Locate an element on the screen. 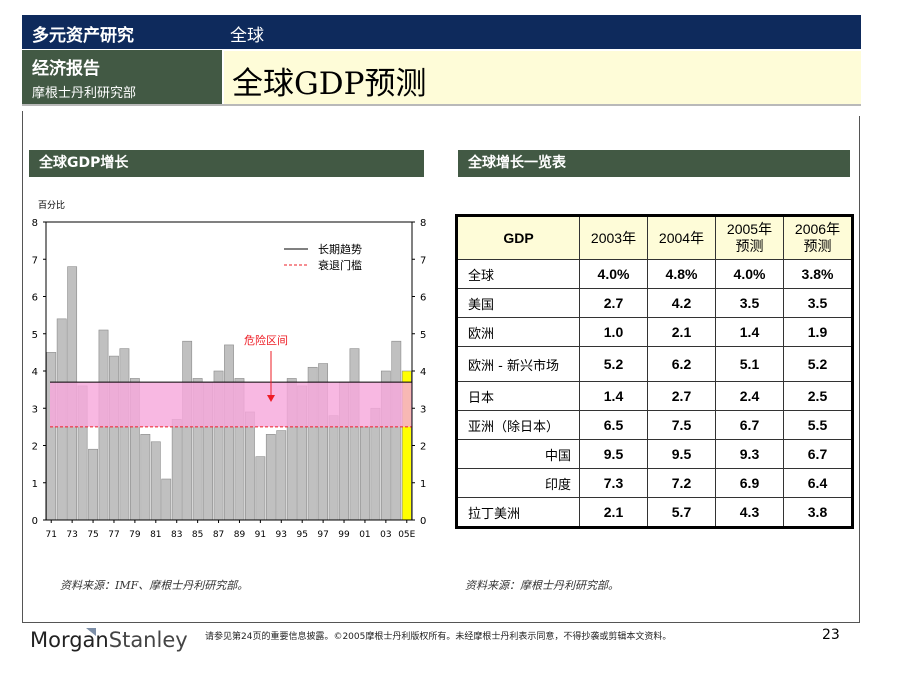 The width and height of the screenshot is (908, 689). x-tick-label: 87 is located at coordinates (218, 535).